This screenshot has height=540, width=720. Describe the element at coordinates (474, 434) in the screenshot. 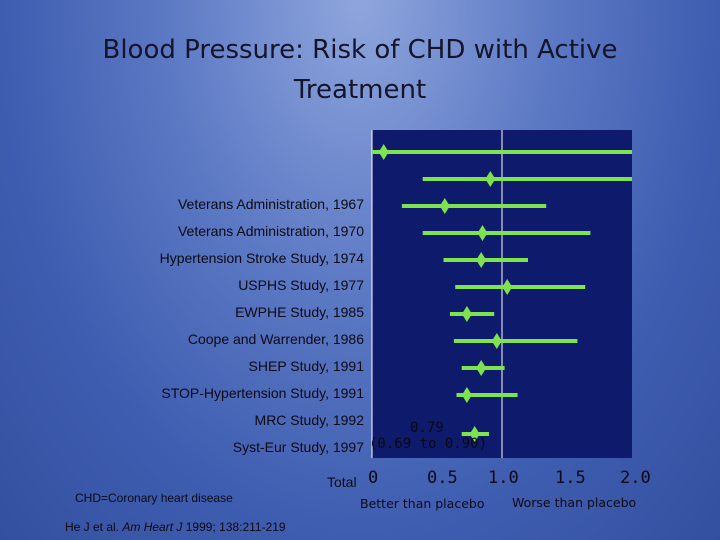

I see `total-point-marker` at that location.